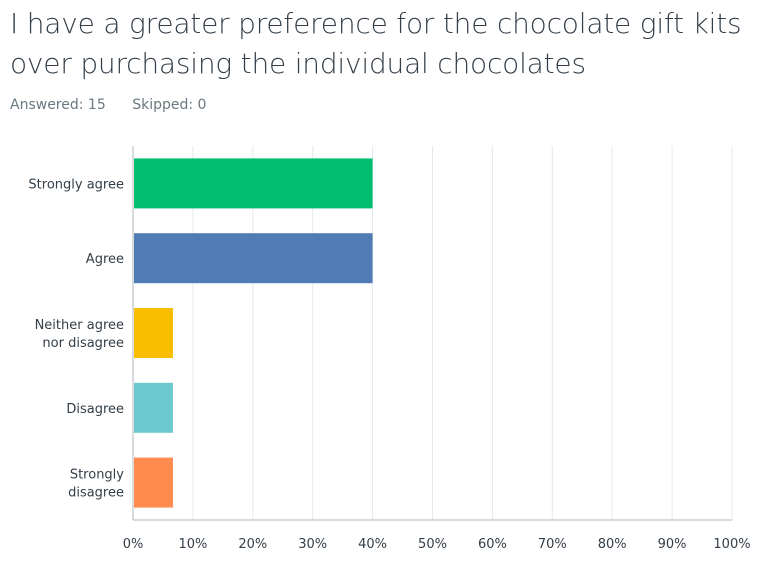  I want to click on skipped-count: Skipped: 0, so click(169, 105).